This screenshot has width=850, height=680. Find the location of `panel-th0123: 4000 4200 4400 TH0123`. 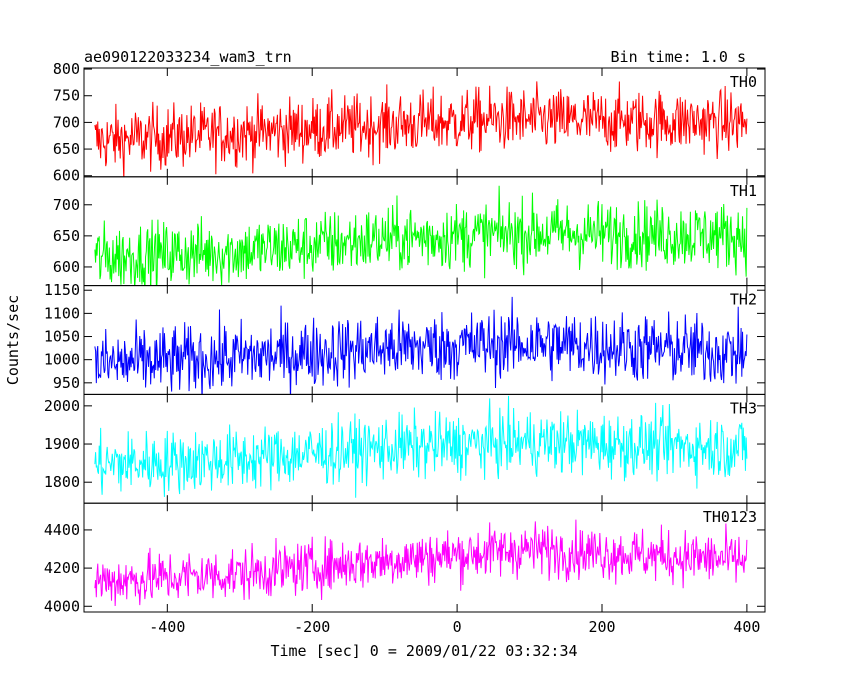

panel-th0123: 4000 4200 4400 TH0123 is located at coordinates (405, 558).